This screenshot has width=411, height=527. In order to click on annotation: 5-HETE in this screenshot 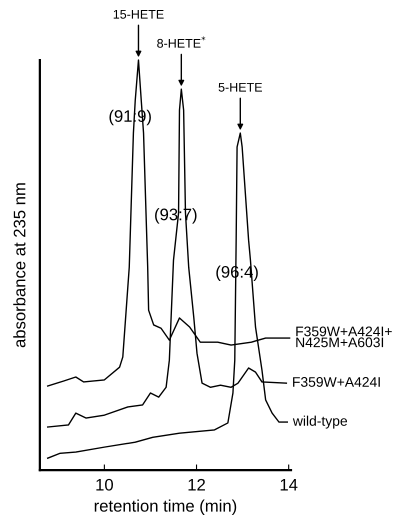, I will do `click(240, 87)`.